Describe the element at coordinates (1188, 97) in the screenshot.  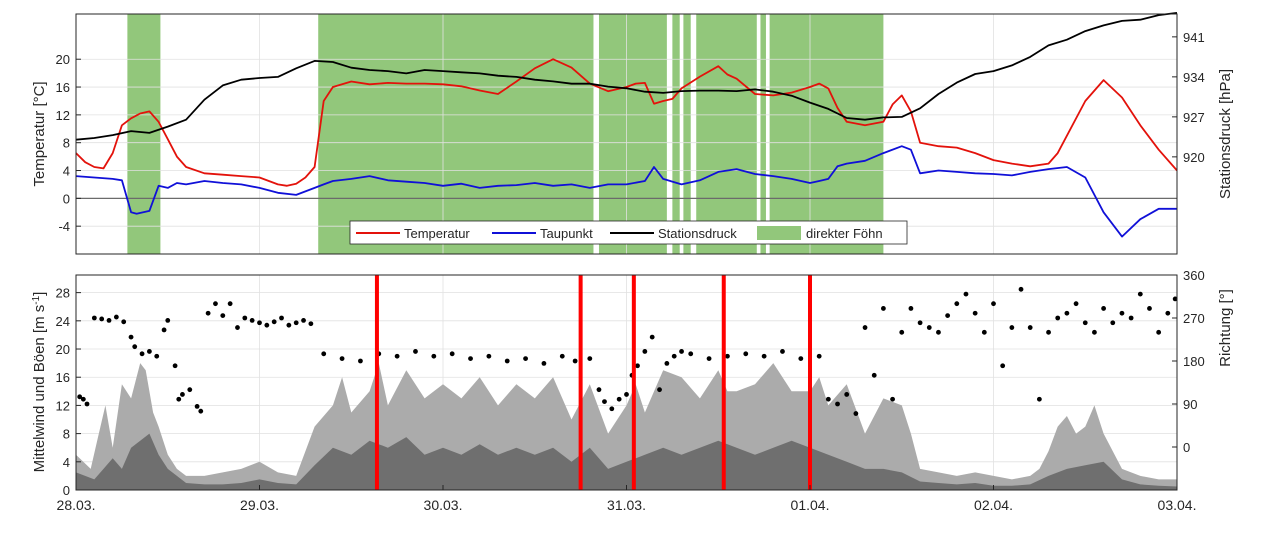
I see `pressure-ticks: 920 927 934 941` at that location.